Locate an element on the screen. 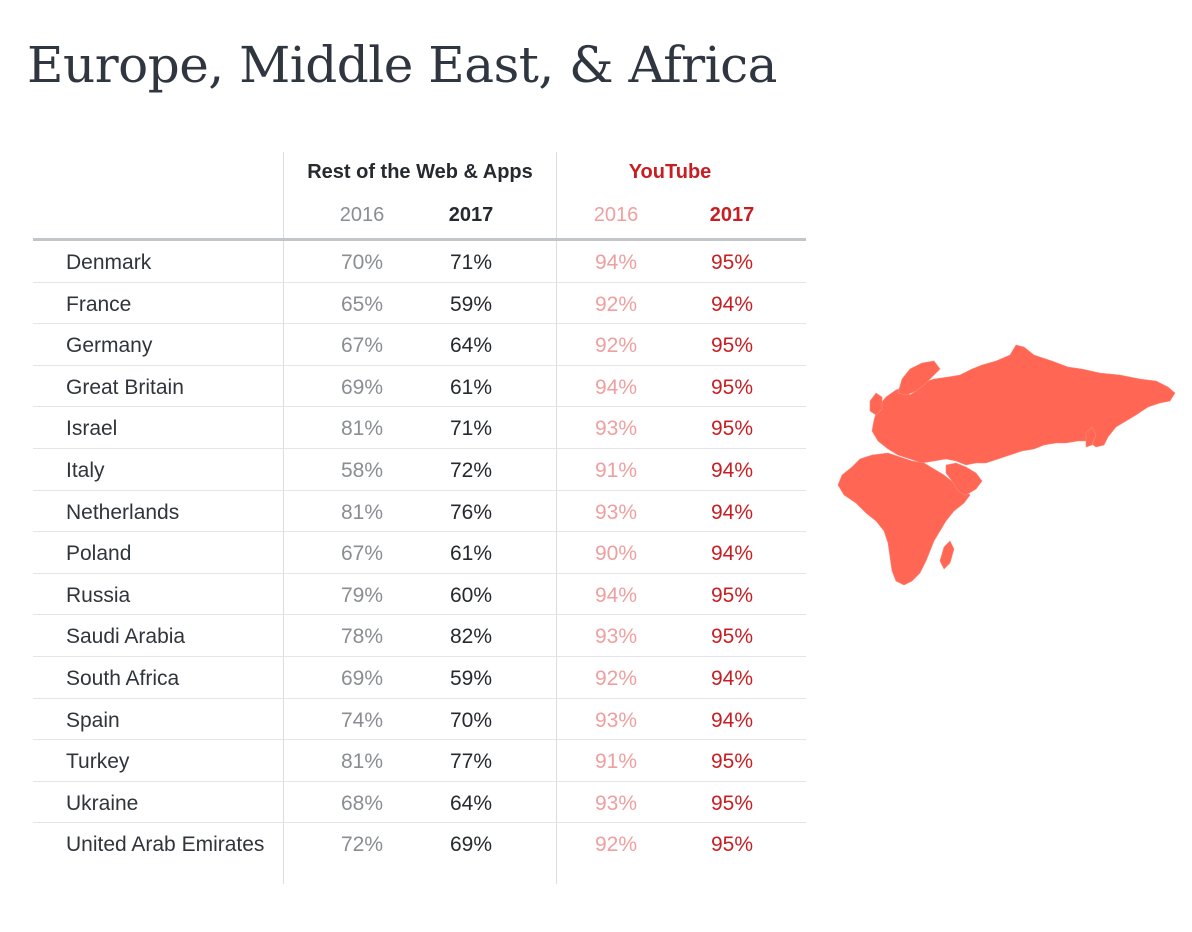 The height and width of the screenshot is (932, 1192). cell-country: Italy is located at coordinates (85, 470).